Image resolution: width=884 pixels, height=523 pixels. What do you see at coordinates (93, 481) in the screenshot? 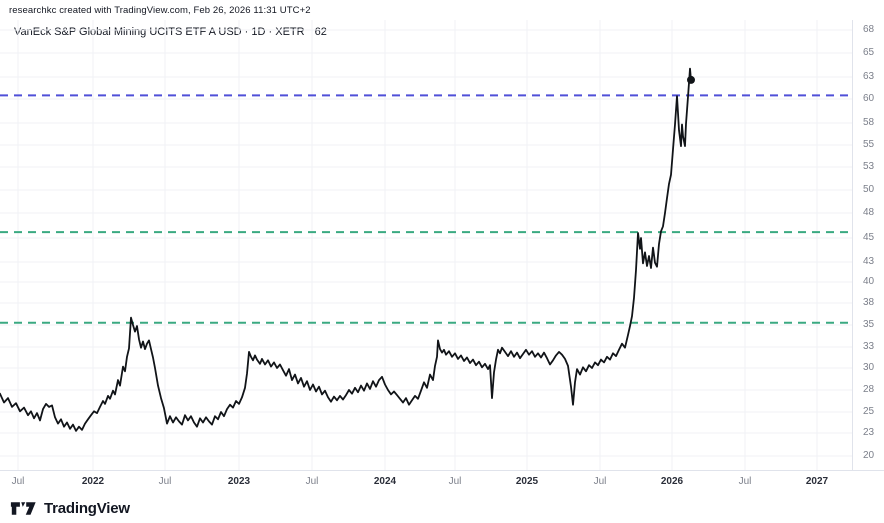
I see `time-tick-label: 2022` at bounding box center [93, 481].